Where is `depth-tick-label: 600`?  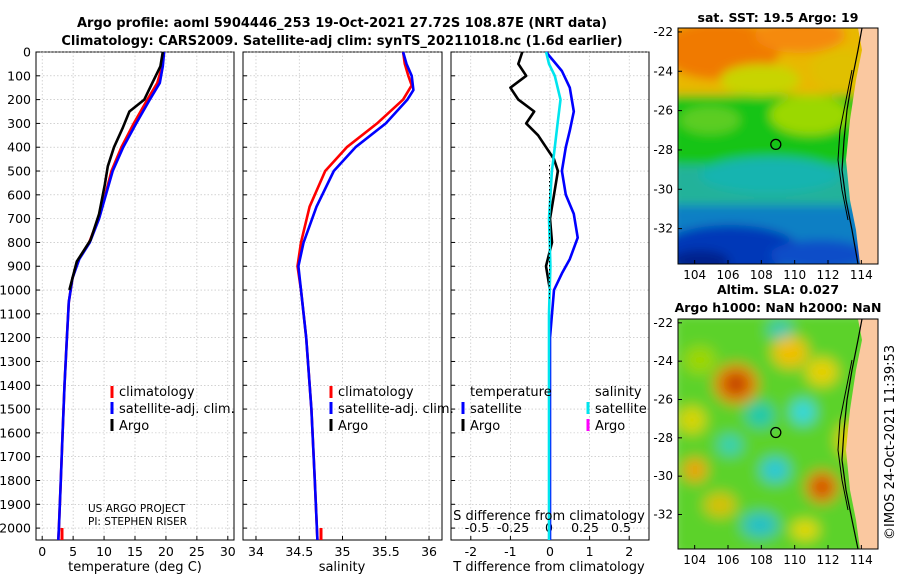 depth-tick-label: 600 is located at coordinates (19, 194).